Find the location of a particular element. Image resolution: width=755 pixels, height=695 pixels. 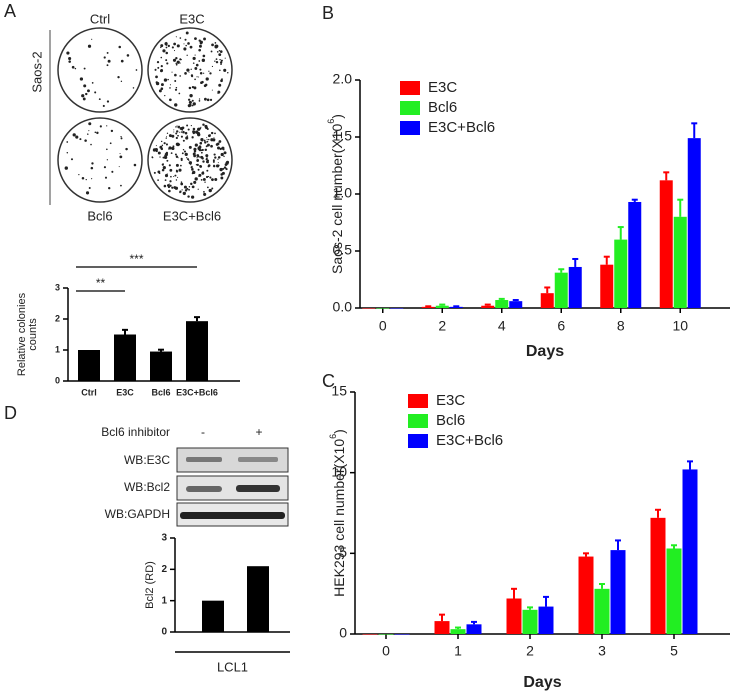

y-tick-label: 3 is located at coordinates (57, 287).